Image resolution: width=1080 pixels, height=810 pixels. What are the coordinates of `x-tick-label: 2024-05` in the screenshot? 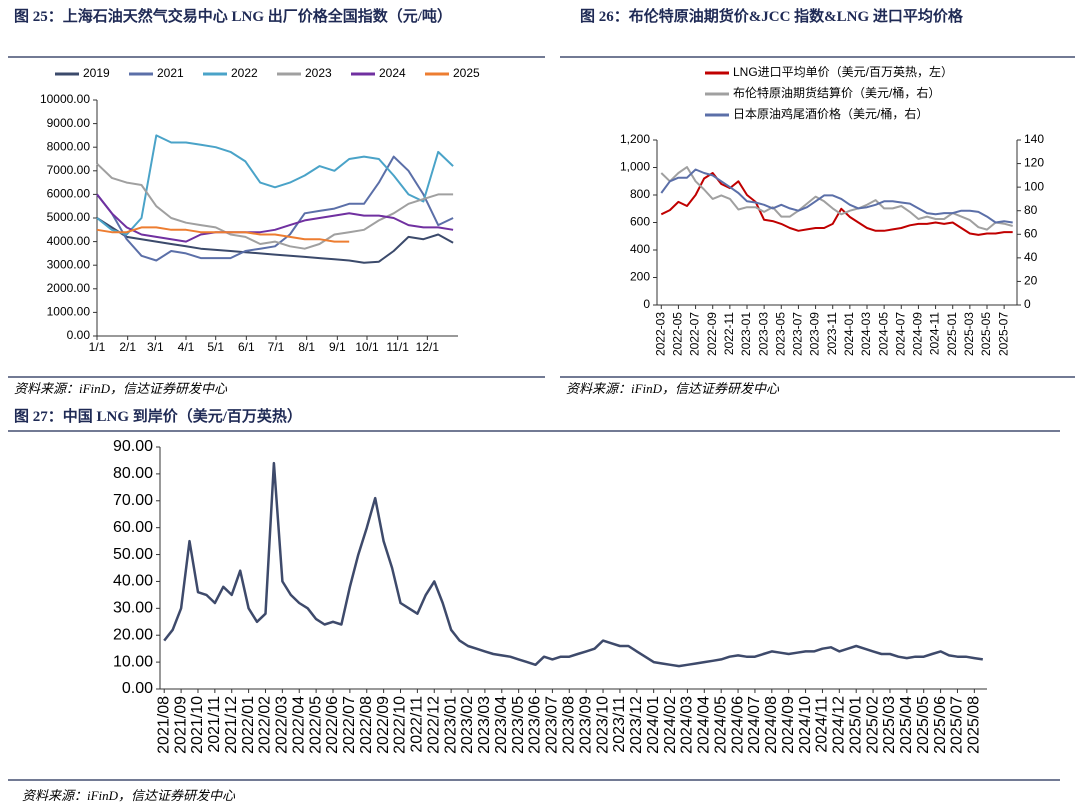 It's located at (883, 334).